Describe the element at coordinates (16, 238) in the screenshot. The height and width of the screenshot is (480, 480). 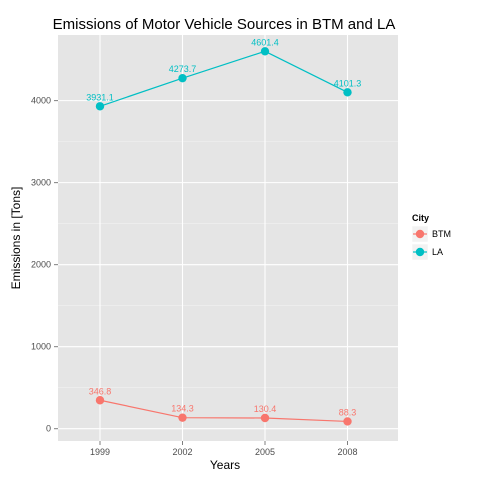
I see `y-axis-label: Emissions in [Tons]` at that location.